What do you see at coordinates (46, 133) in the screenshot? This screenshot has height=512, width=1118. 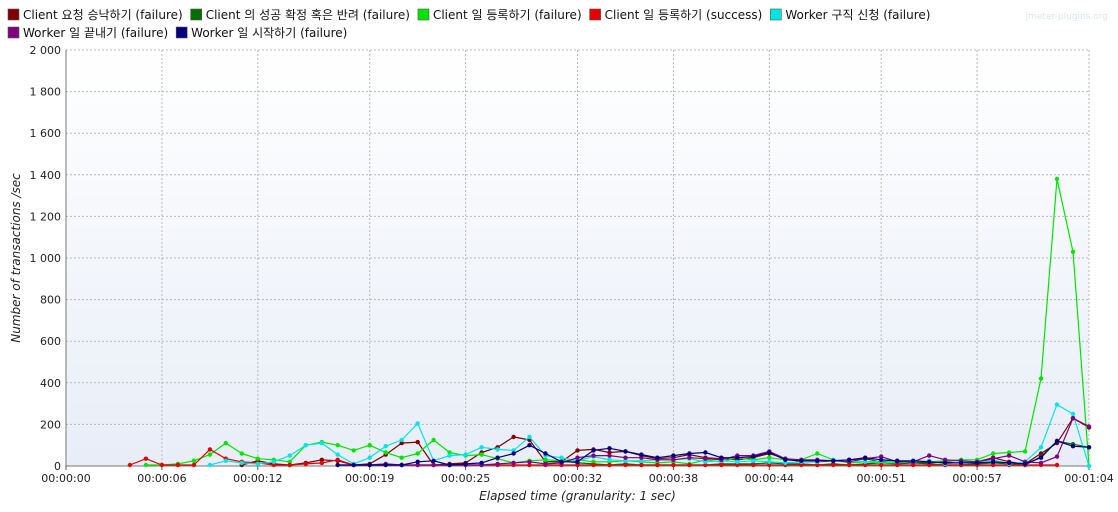 I see `y-tick-label: 1 600` at bounding box center [46, 133].